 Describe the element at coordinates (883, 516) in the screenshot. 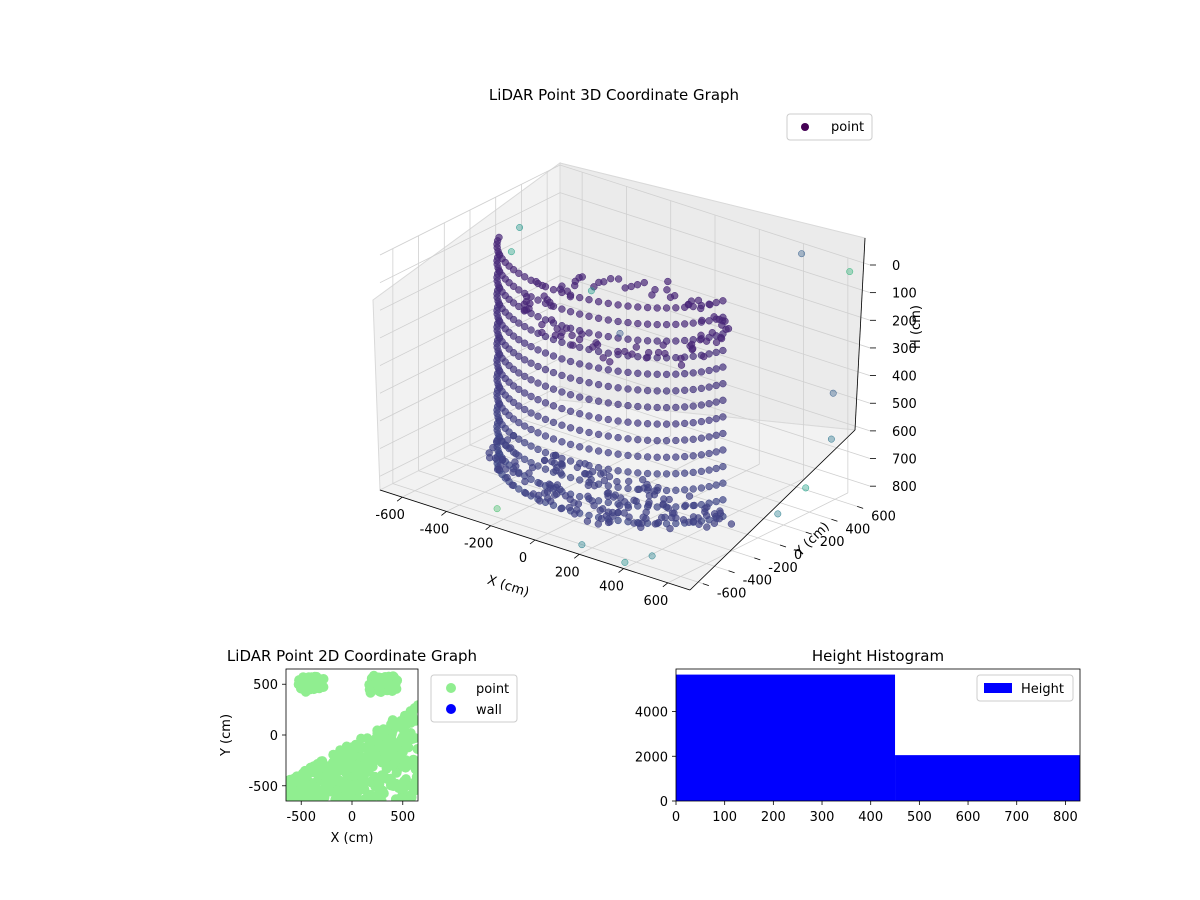

I see `y-tick-label-3d: 600` at that location.